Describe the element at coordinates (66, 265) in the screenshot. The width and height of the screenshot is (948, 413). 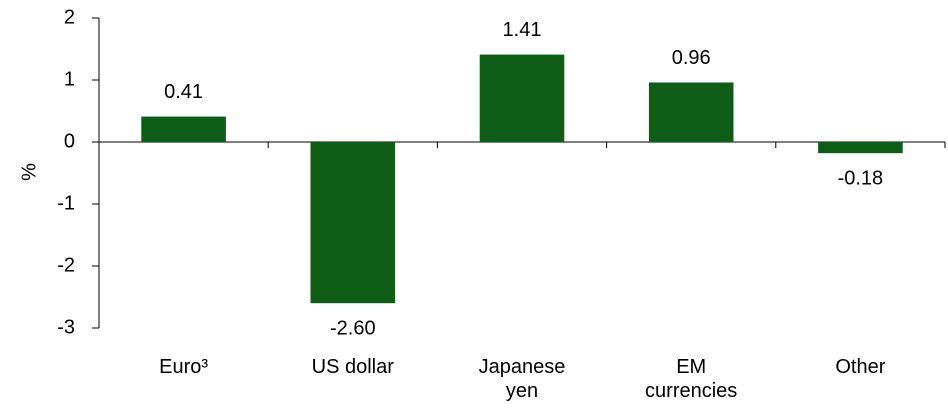
I see `y-tick-label: -2` at that location.